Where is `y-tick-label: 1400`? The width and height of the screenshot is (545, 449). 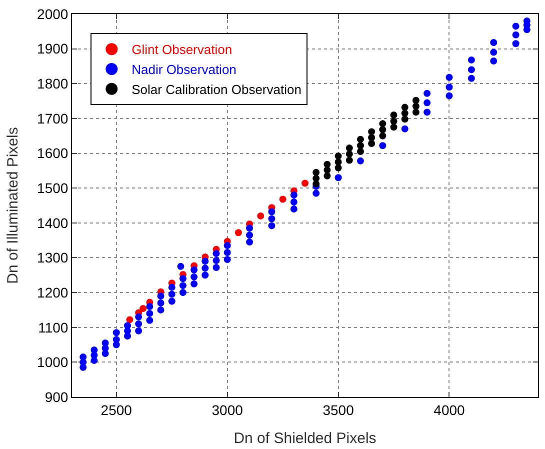
y-tick-label: 1400 is located at coordinates (52, 222).